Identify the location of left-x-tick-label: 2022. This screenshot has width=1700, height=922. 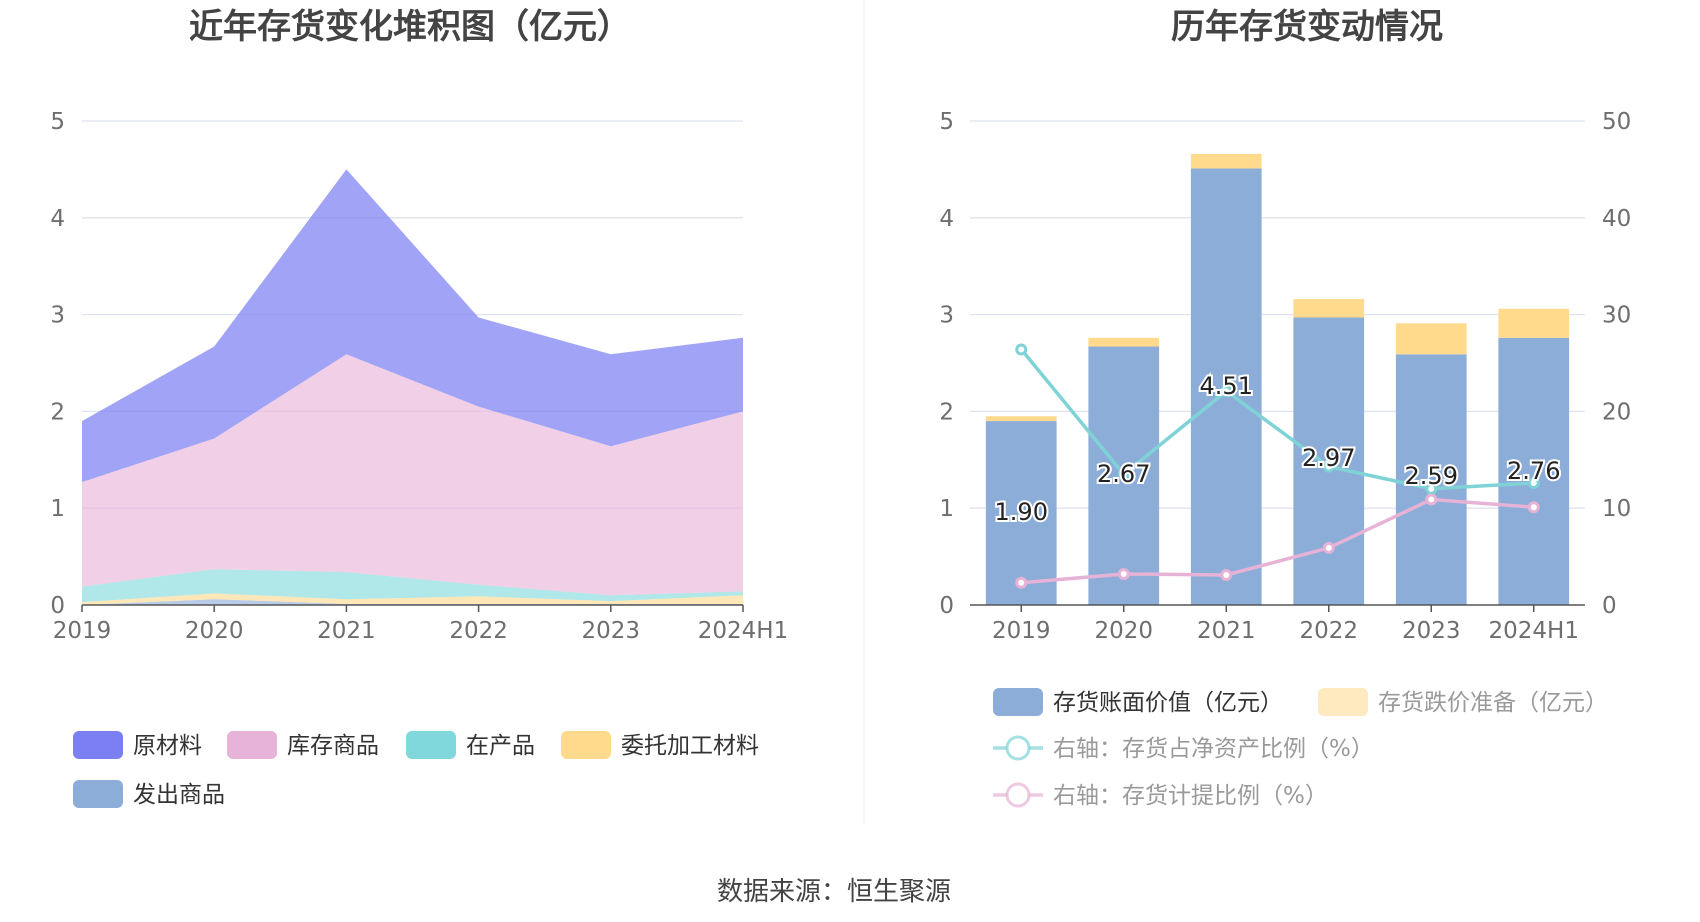
(478, 631).